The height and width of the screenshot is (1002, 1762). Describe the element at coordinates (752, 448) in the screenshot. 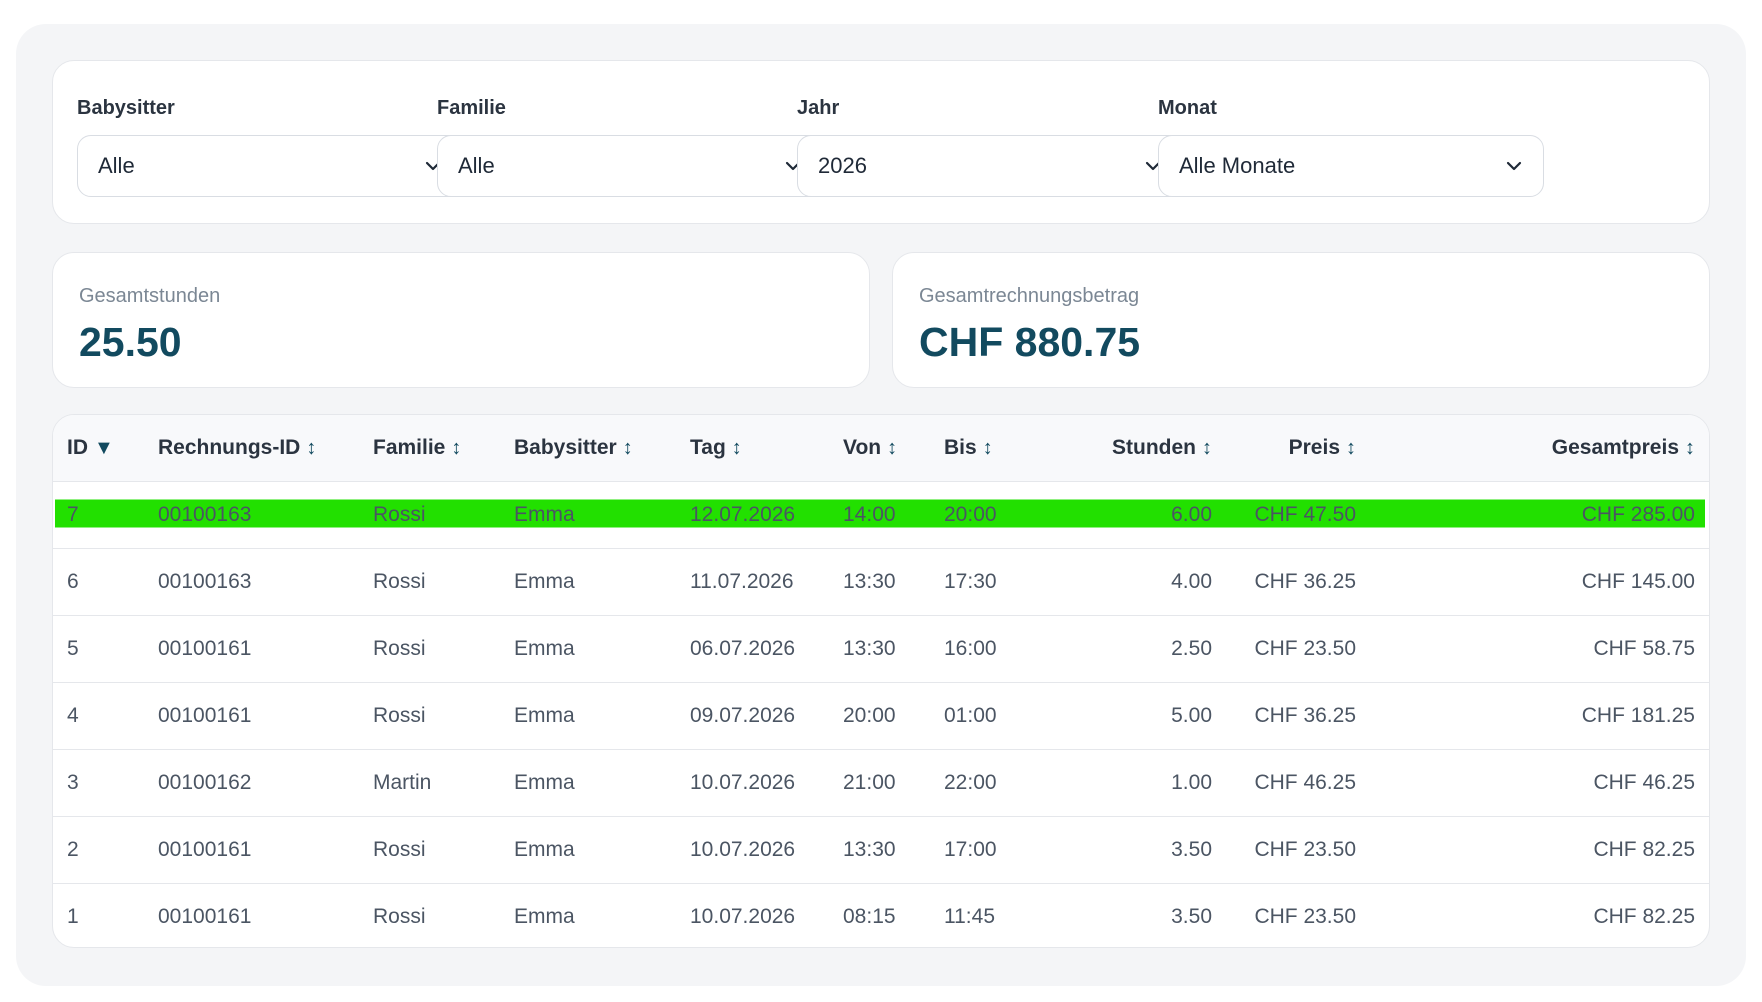

I see `column-header-tag: Tag ↕` at that location.